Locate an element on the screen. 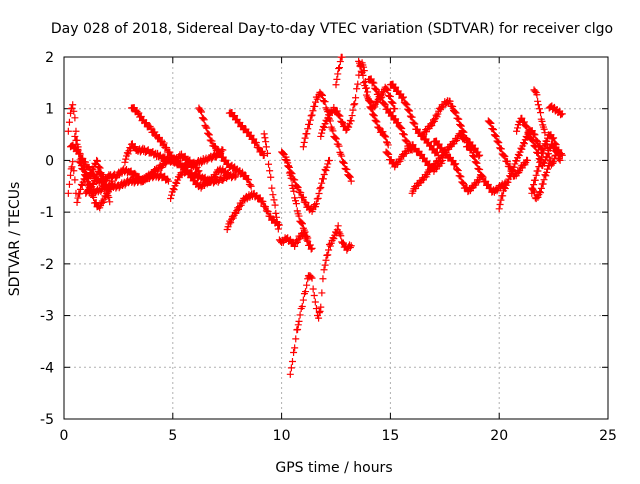 This screenshot has height=484, width=640. x-tick-label: 5 is located at coordinates (172, 436).